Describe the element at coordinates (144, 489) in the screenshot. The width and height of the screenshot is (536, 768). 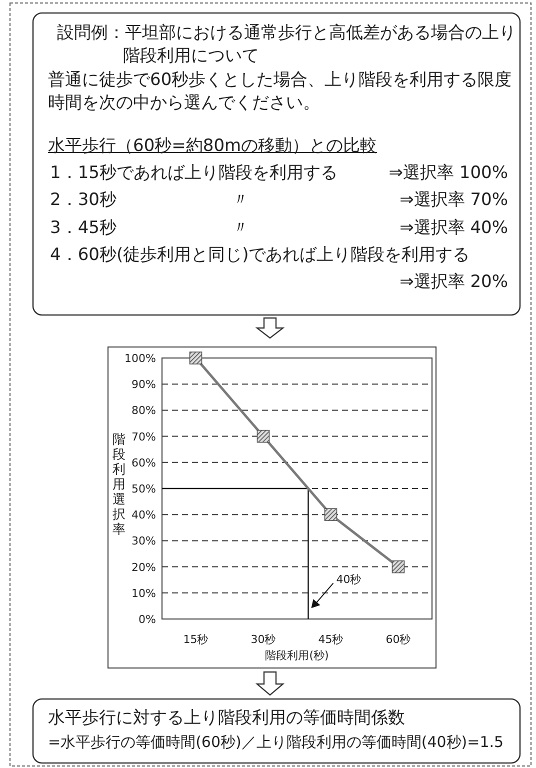
I see `y-tick-label: 50%` at that location.